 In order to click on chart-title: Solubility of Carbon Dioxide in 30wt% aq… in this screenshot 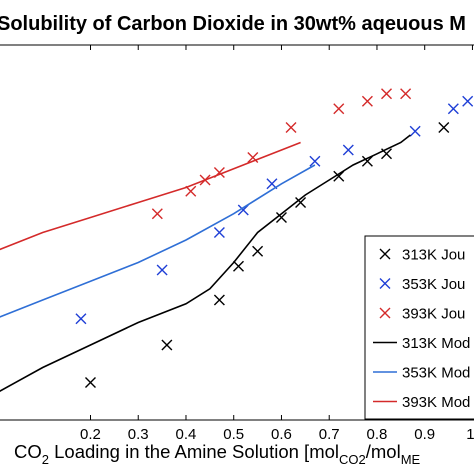, I will do `click(233, 24)`.